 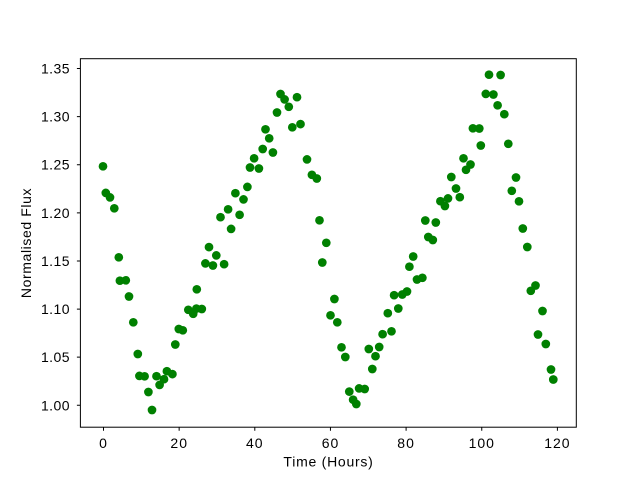 What do you see at coordinates (55, 69) in the screenshot?
I see `svg-text: 1.35` at bounding box center [55, 69].